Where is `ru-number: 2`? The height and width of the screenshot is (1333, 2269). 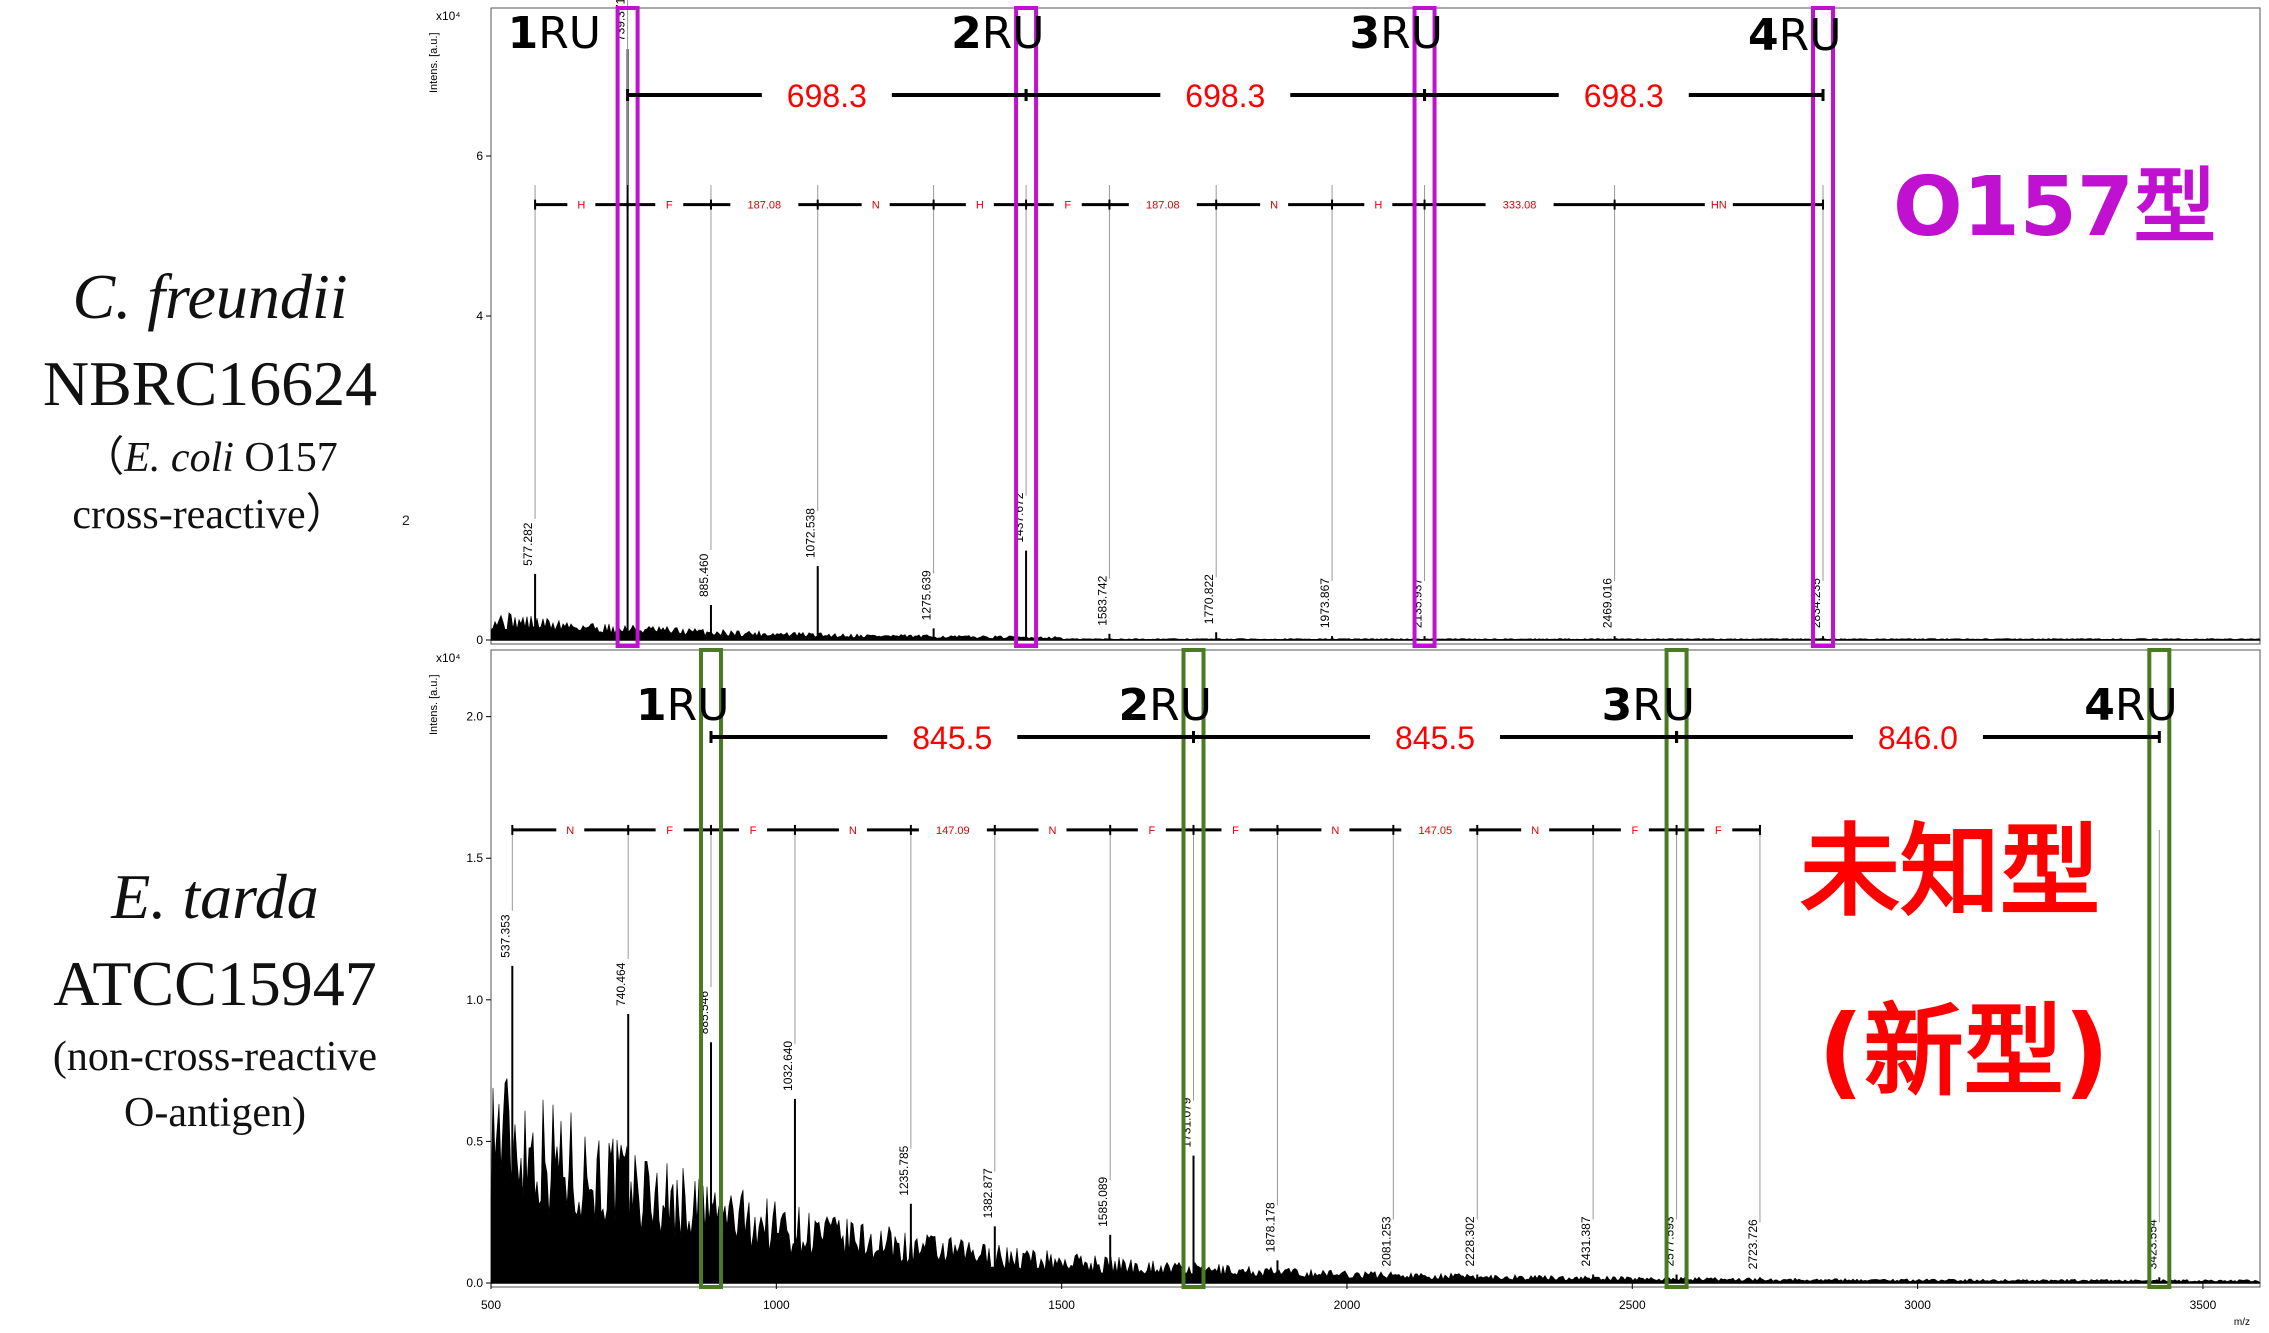 ru-number: 2 is located at coordinates (1134, 705).